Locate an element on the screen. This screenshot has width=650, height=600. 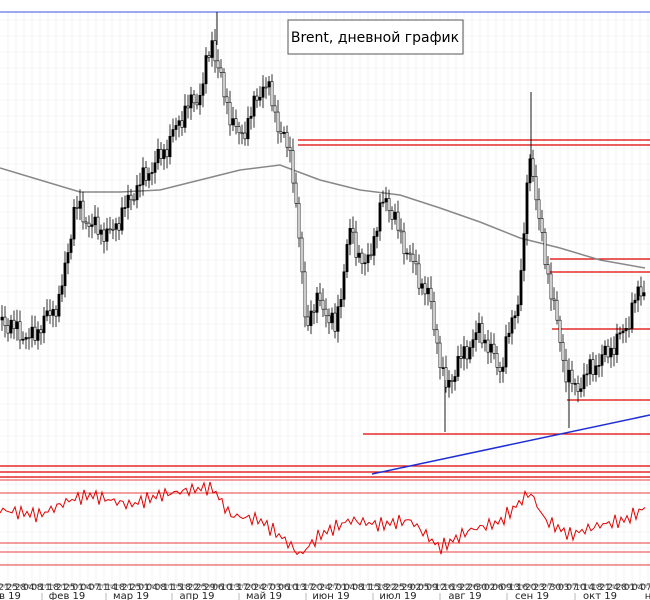
oscillator-panel is located at coordinates (325, 522).